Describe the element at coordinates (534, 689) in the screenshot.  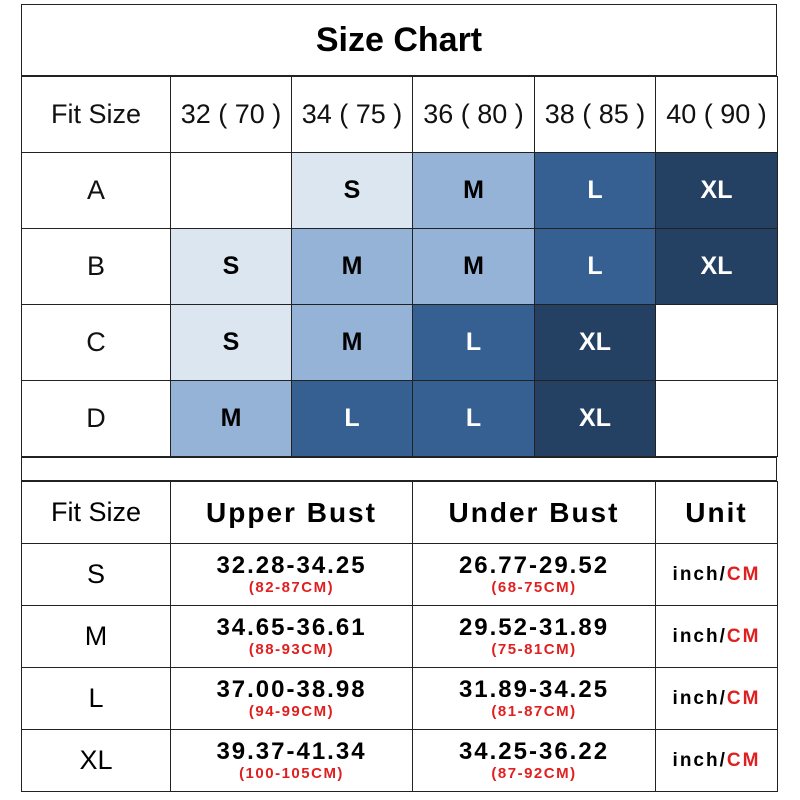
I see `under-bust-inch: 31.89-34.25` at that location.